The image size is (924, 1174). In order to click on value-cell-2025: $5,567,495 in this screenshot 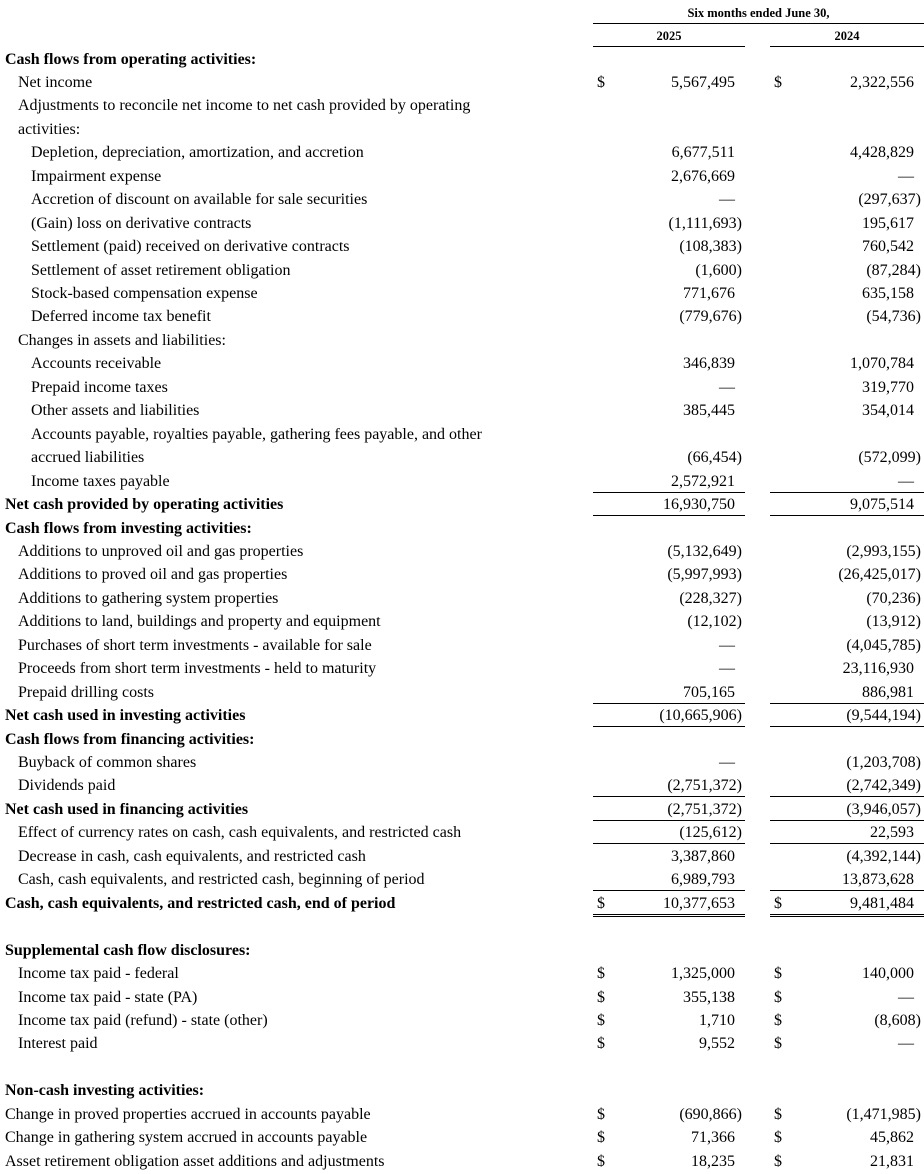, I will do `click(669, 82)`.